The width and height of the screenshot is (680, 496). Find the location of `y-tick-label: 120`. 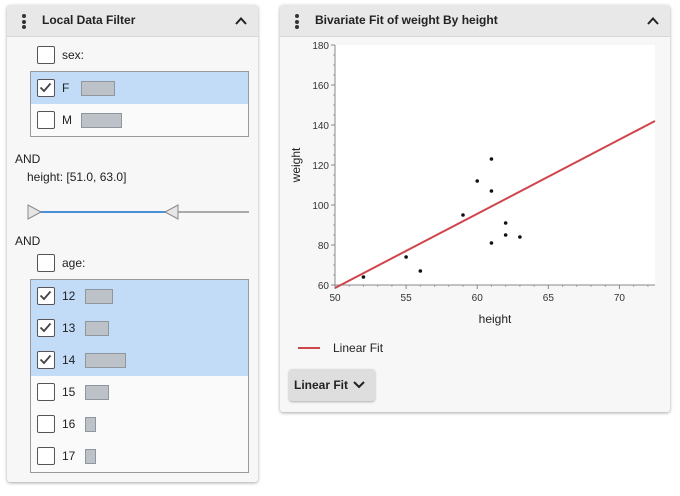

y-tick-label: 120 is located at coordinates (320, 166).